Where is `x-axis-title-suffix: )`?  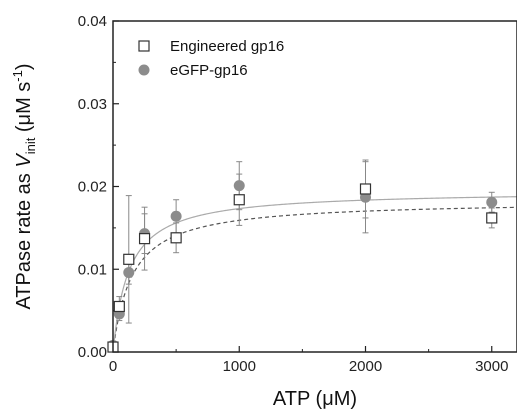
x-axis-title-suffix: ) is located at coordinates (353, 399).